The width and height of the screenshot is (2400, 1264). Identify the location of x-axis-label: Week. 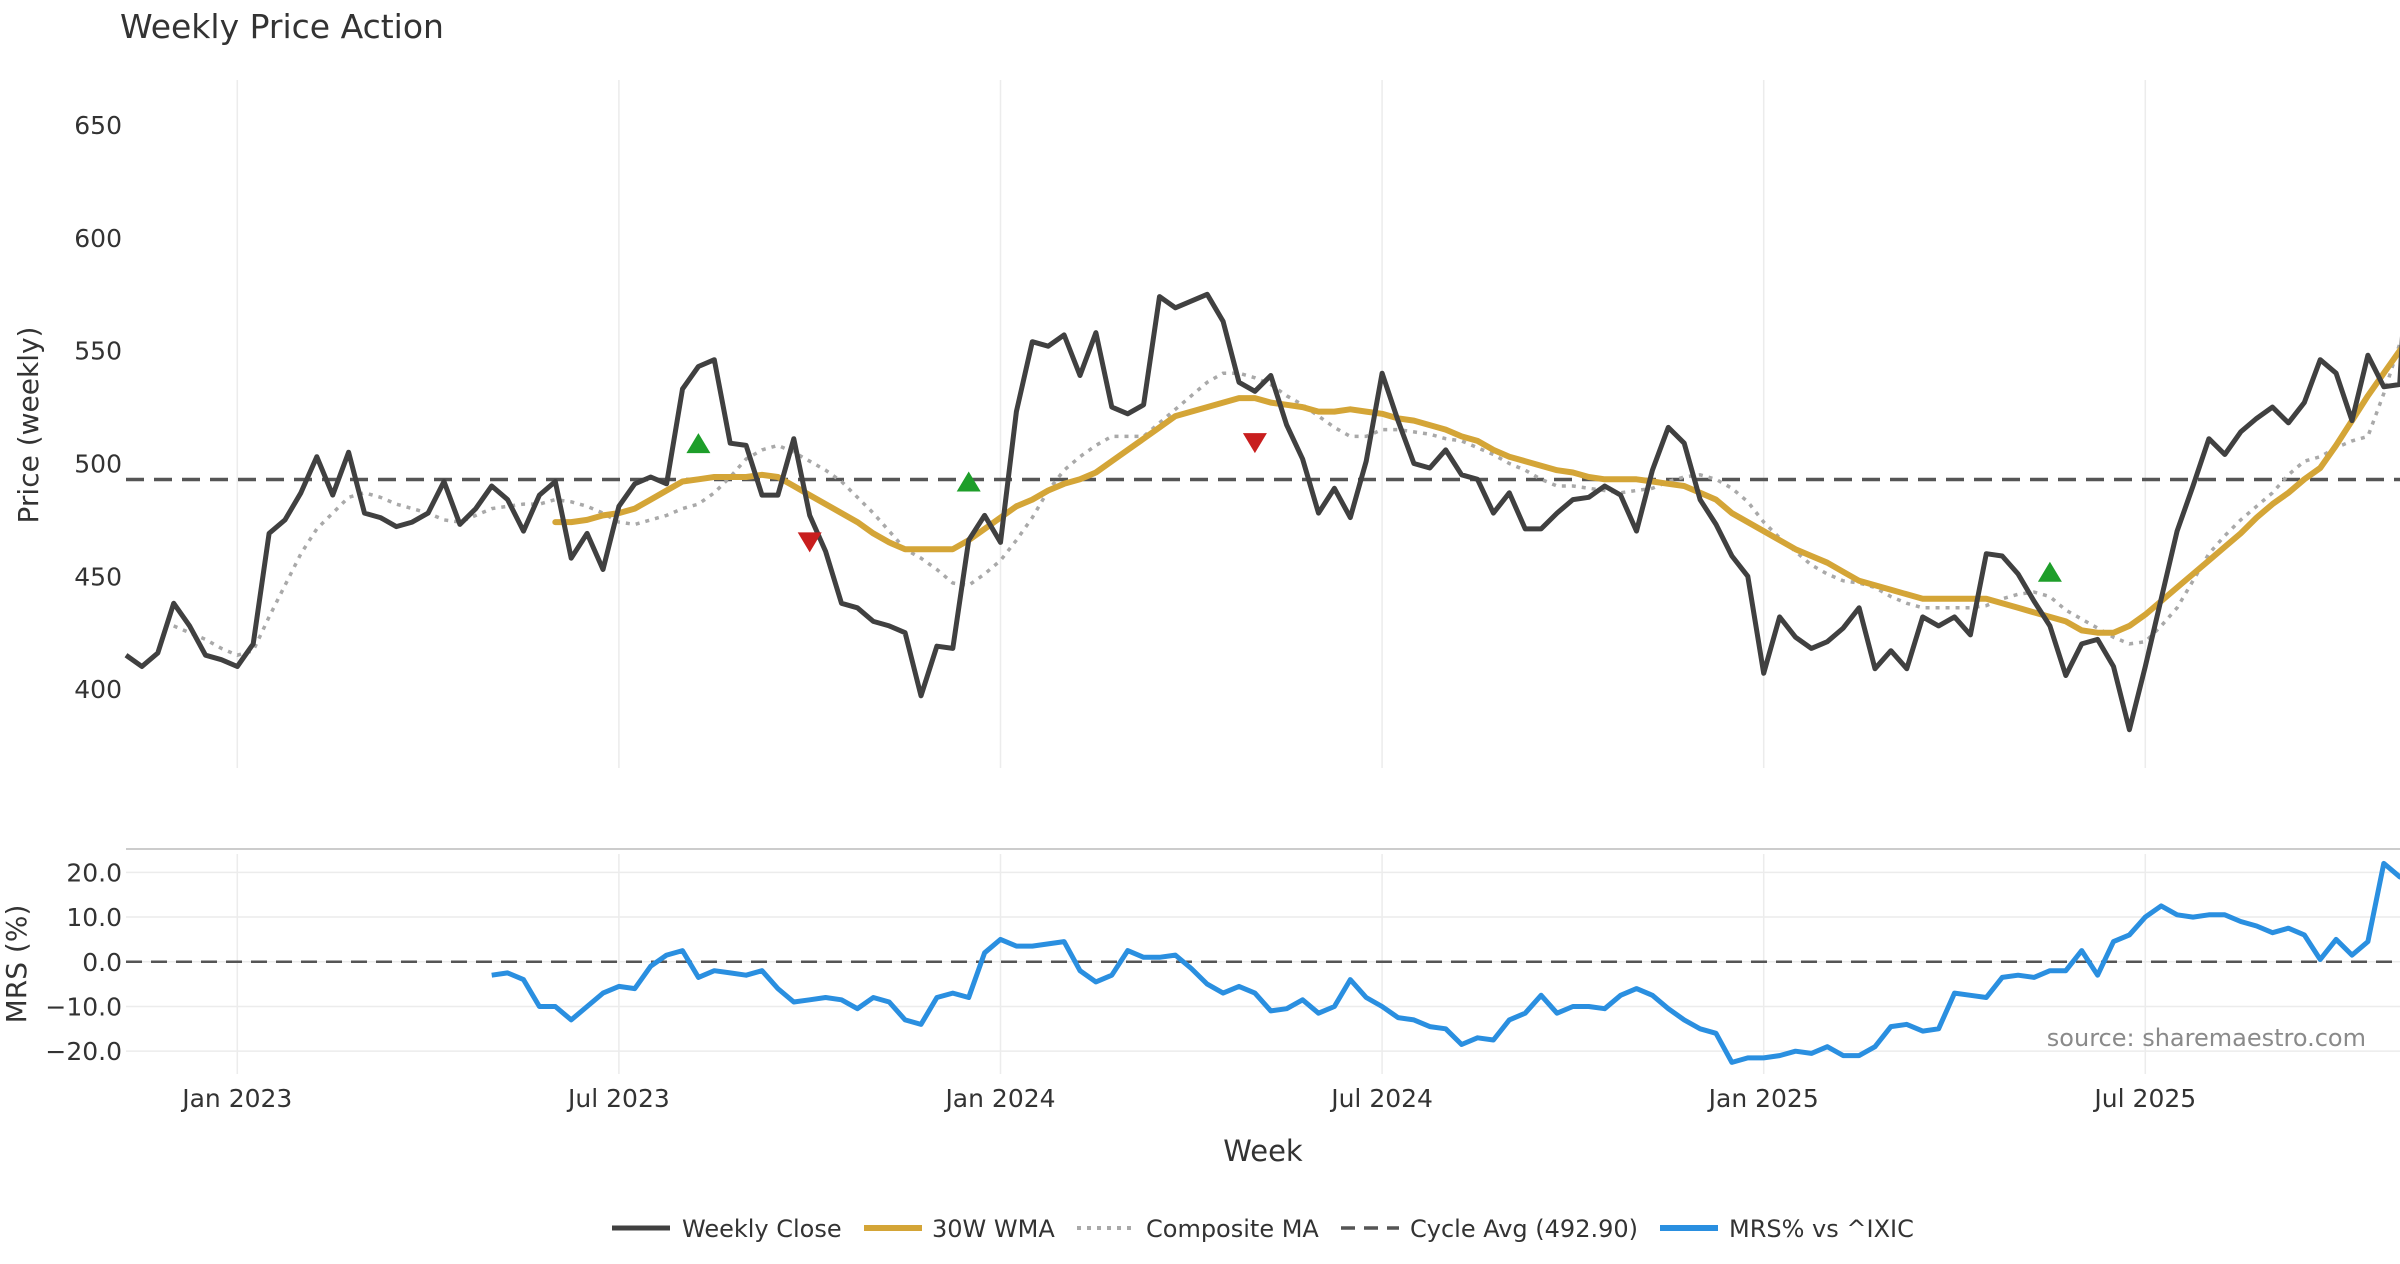
(1263, 1151).